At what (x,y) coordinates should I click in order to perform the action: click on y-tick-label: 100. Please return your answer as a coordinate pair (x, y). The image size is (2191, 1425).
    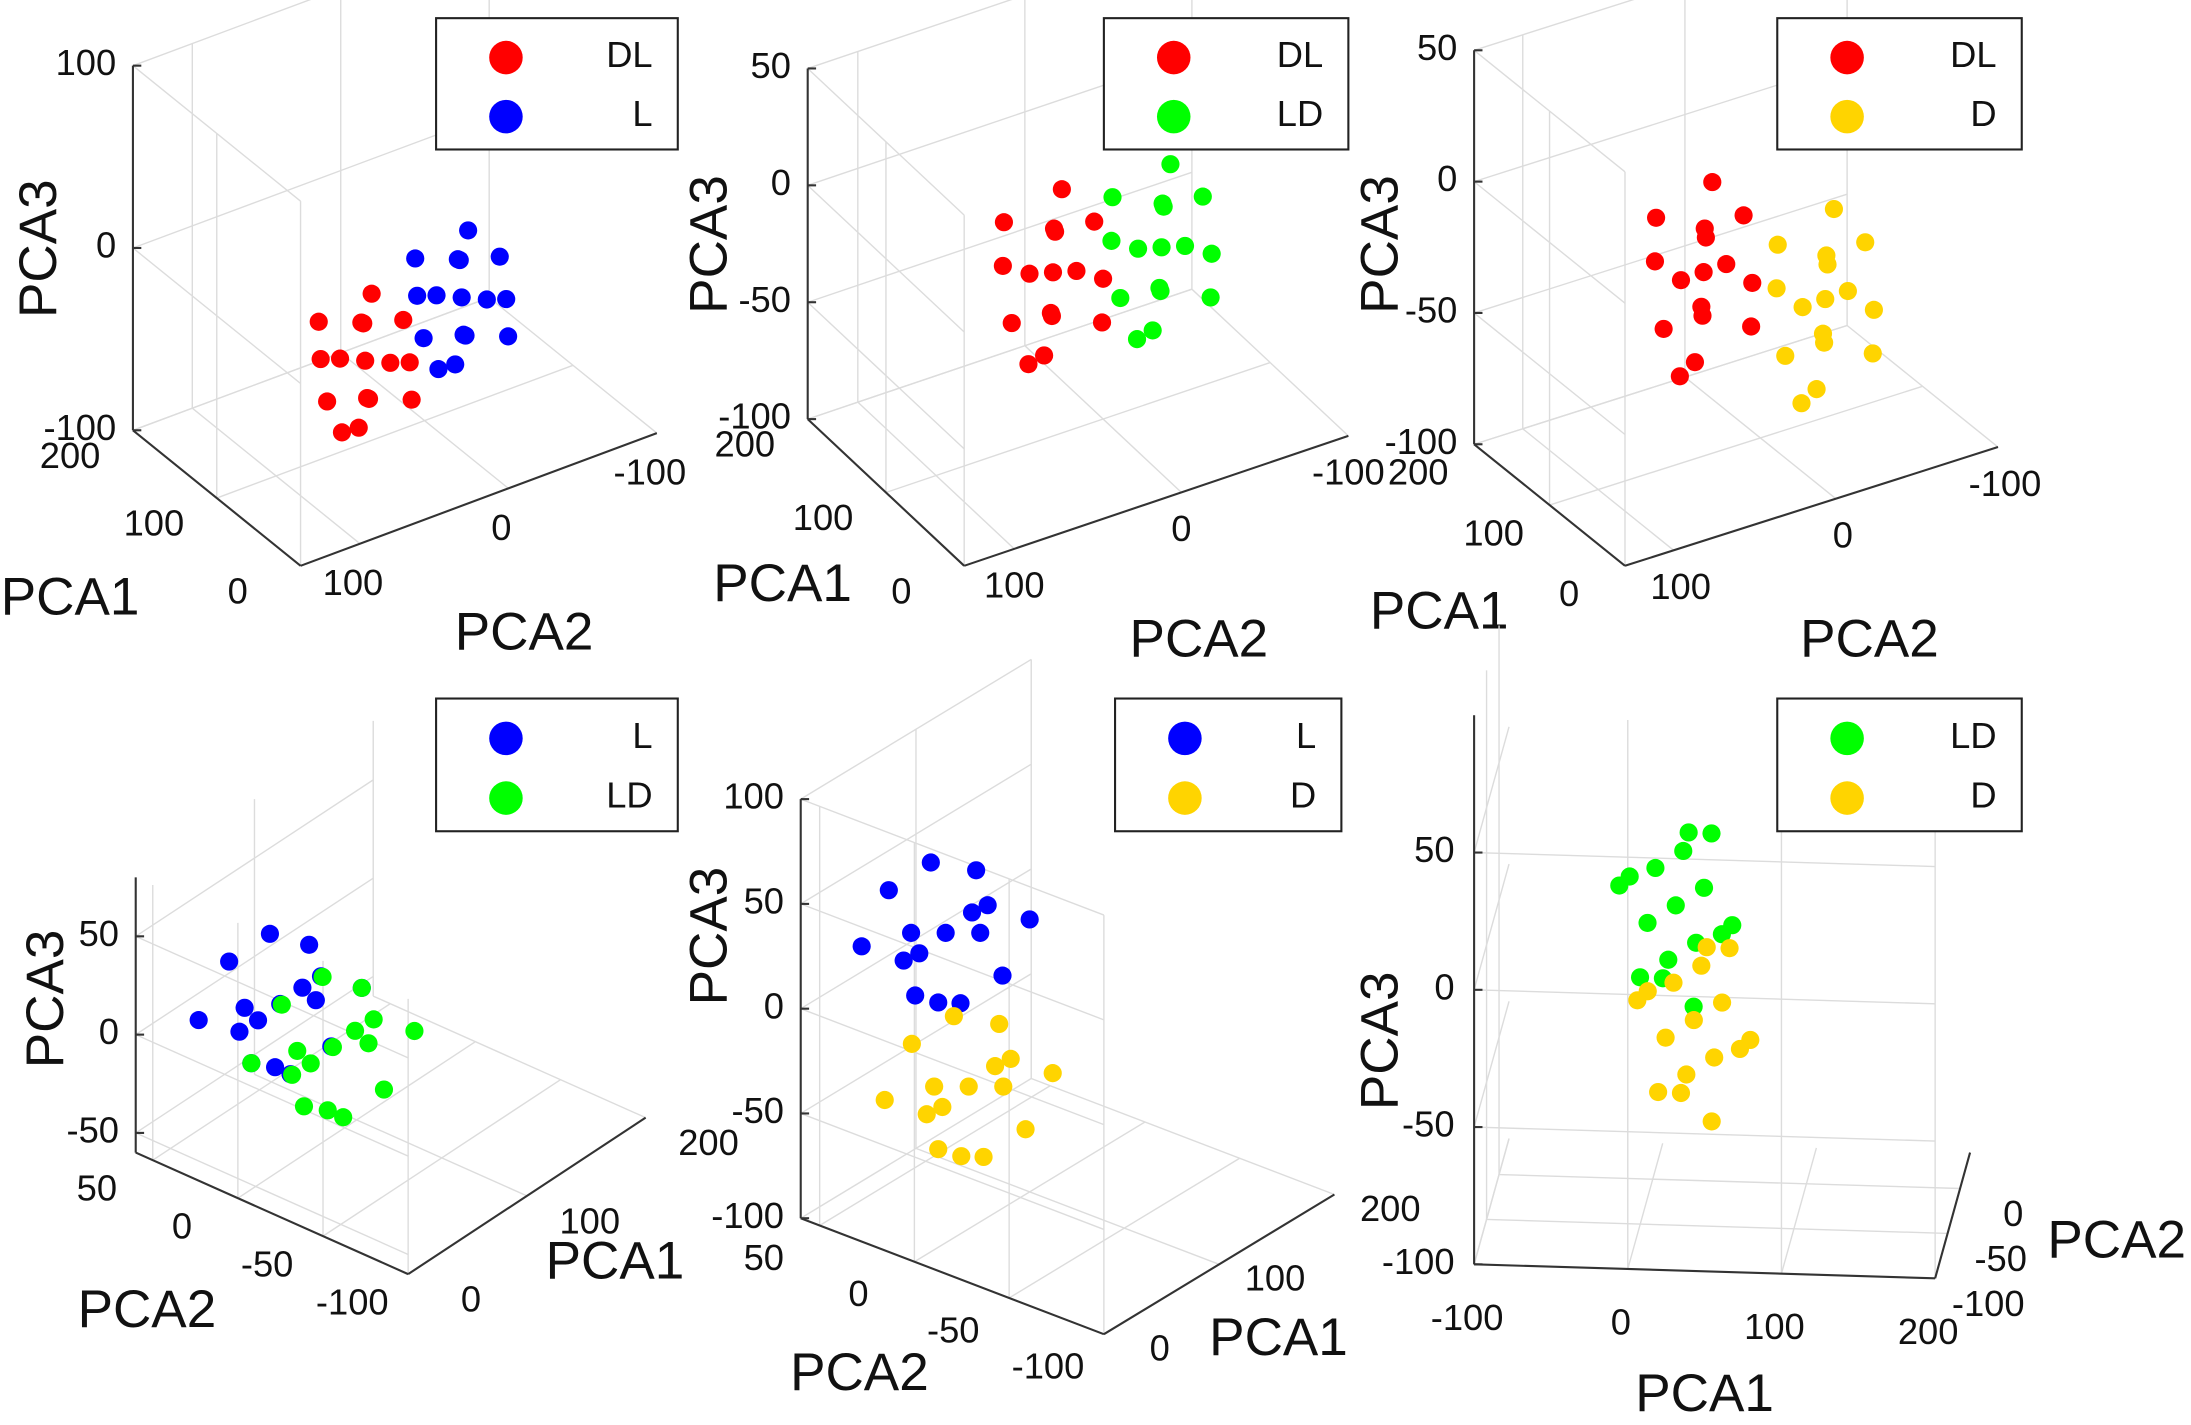
    Looking at the image, I should click on (353, 582).